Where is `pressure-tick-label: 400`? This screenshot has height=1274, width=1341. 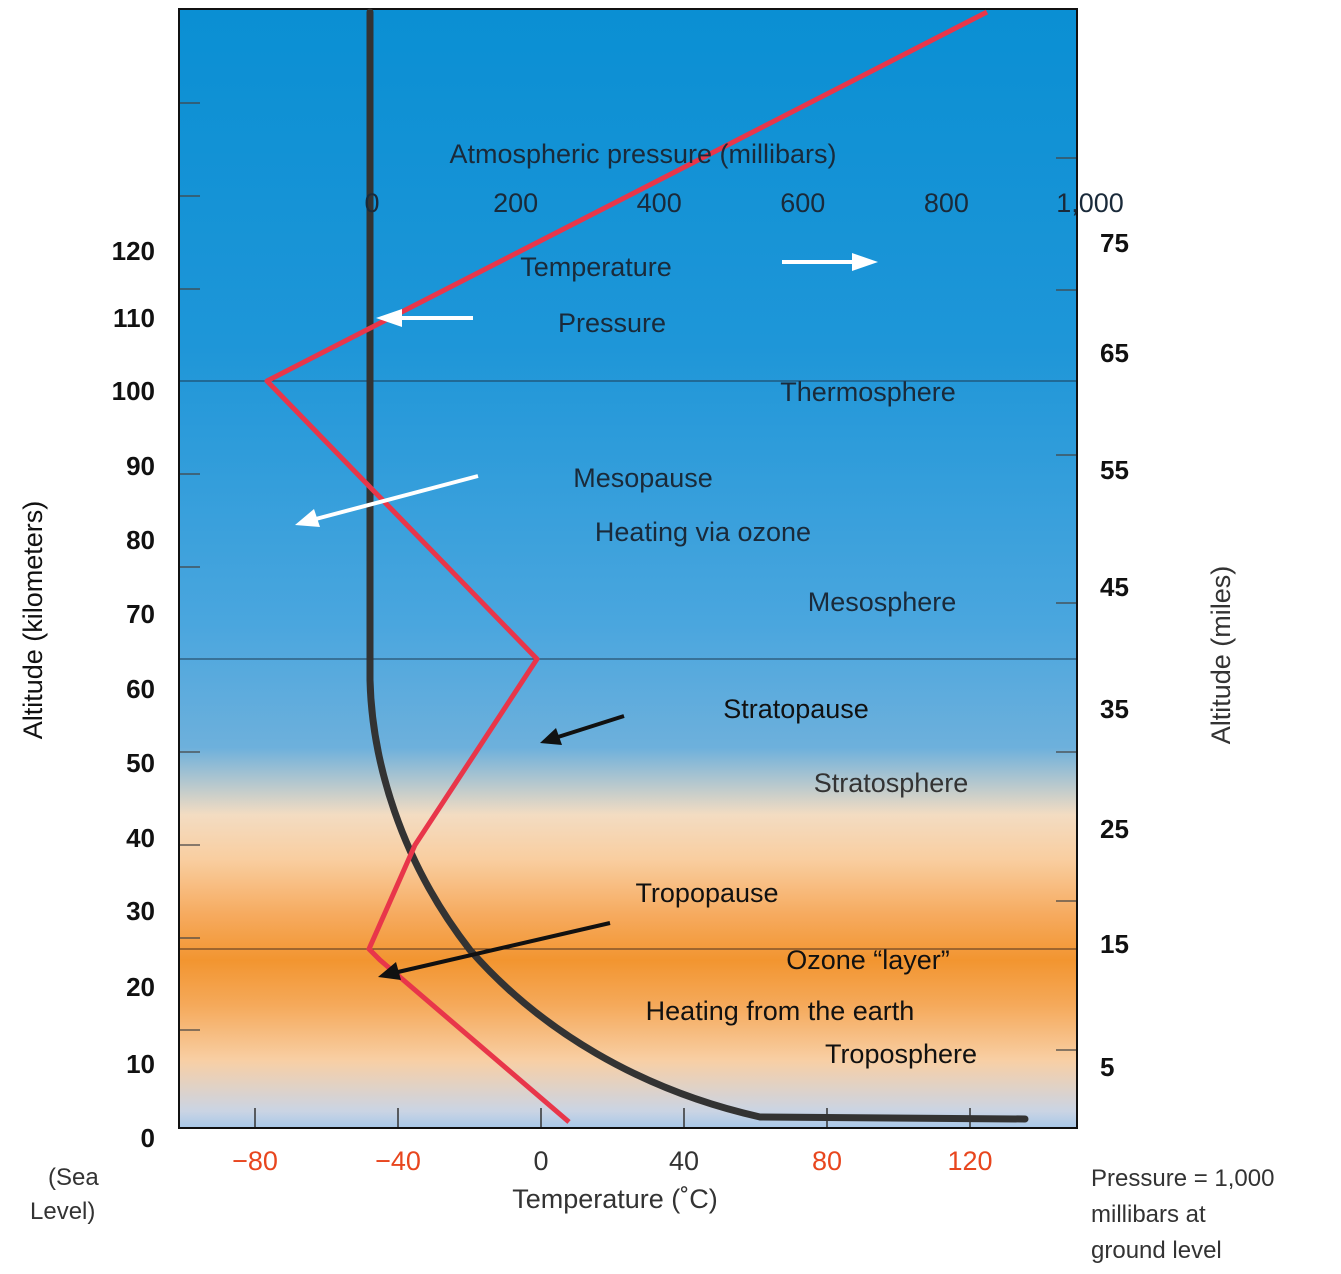
pressure-tick-label: 400 is located at coordinates (659, 203).